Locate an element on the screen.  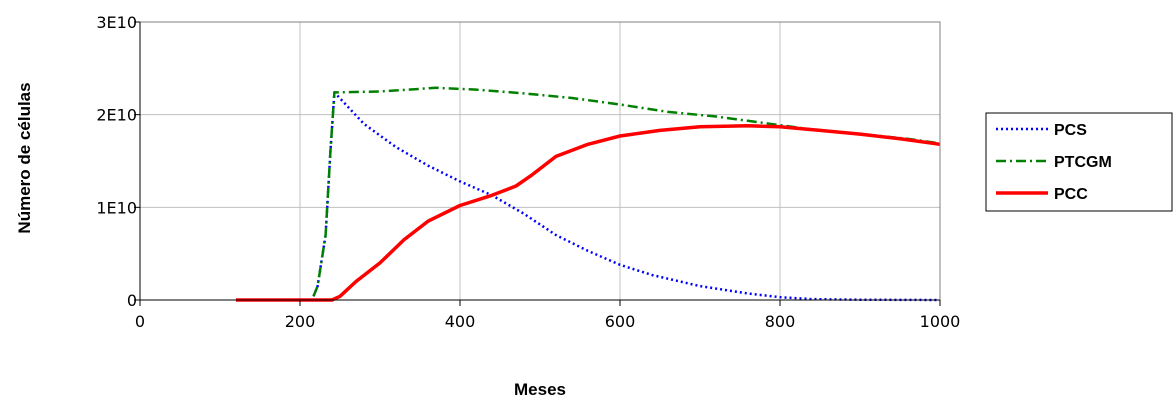
y-tick-label: 3E10 is located at coordinates (116, 22).